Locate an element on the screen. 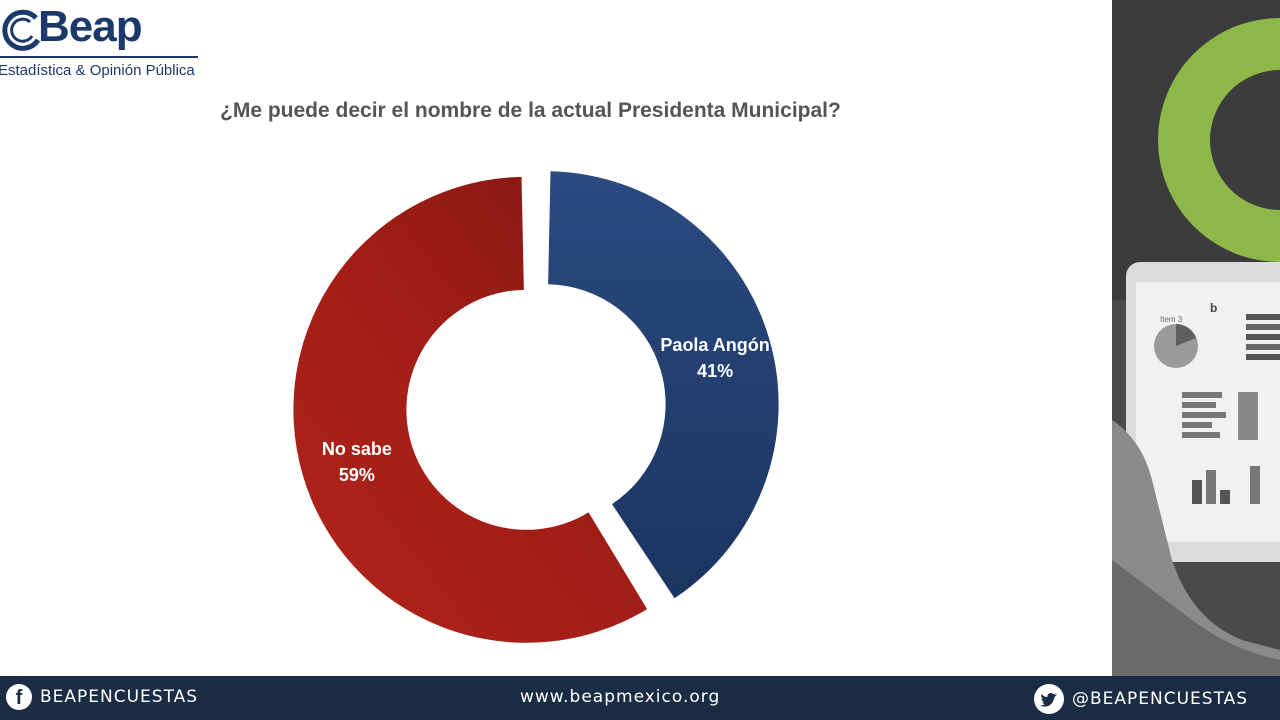 Image resolution: width=1280 pixels, height=720 pixels. logo-wordmark: Beap is located at coordinates (90, 26).